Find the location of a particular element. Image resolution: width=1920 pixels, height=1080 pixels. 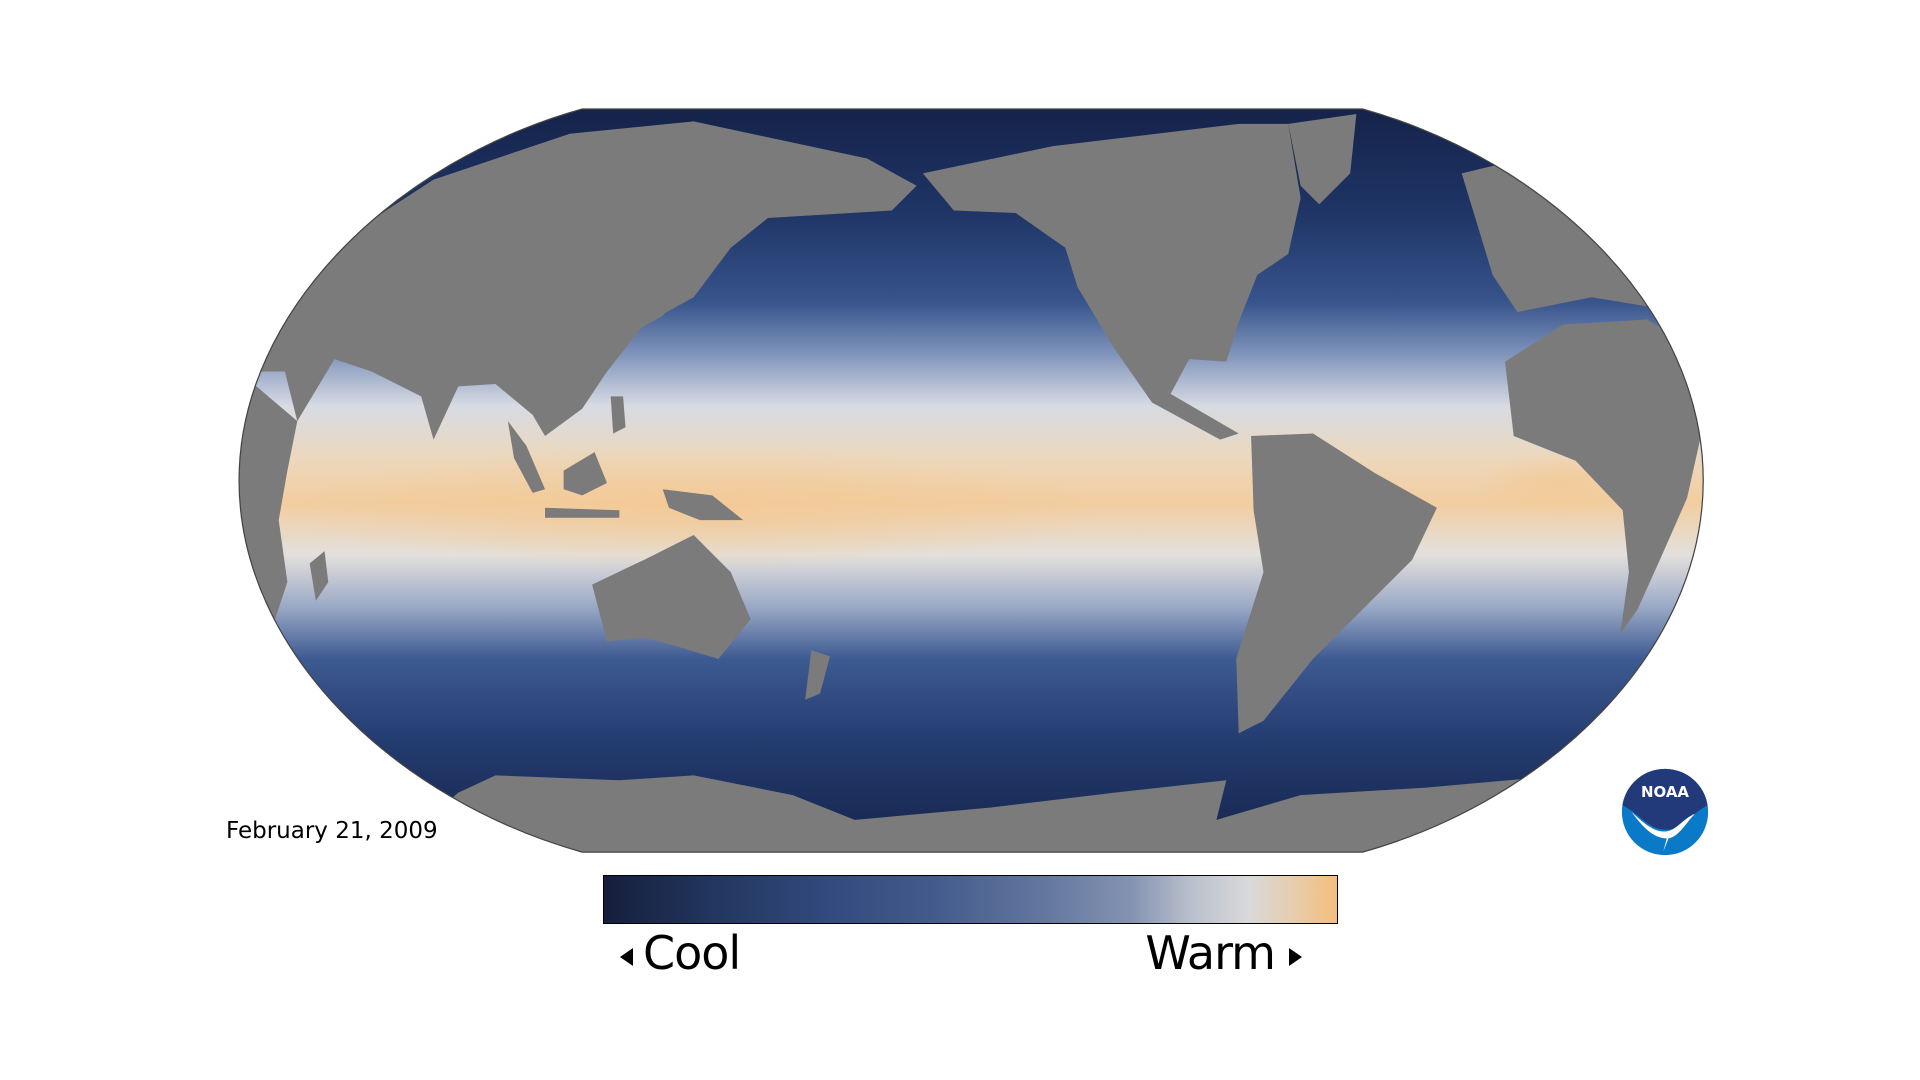

cool-label: Cool is located at coordinates (680, 953).